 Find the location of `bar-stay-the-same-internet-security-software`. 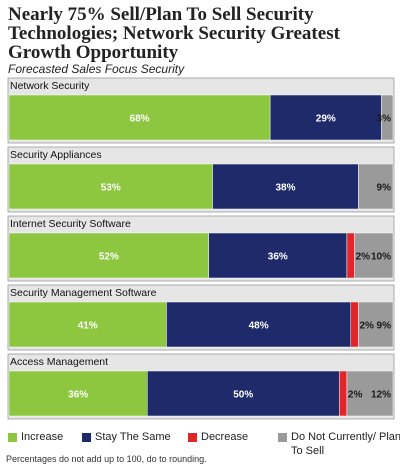

bar-stay-the-same-internet-security-software is located at coordinates (278, 255).